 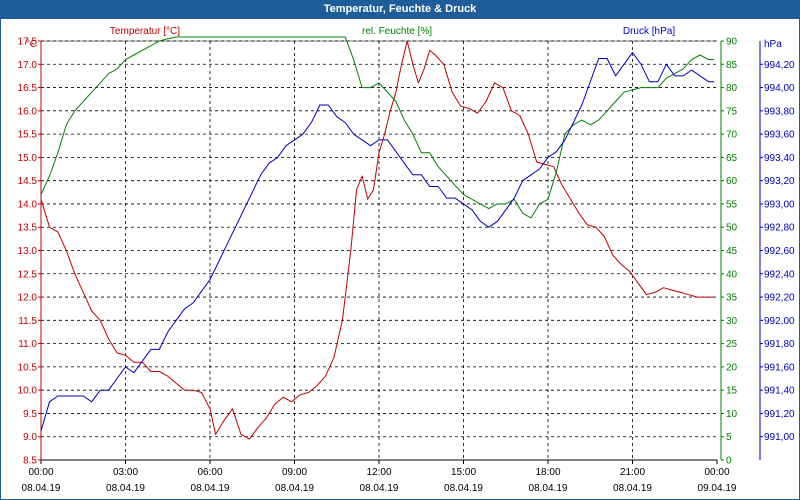 I want to click on pressure-tick-label: 992,00, so click(x=779, y=321).